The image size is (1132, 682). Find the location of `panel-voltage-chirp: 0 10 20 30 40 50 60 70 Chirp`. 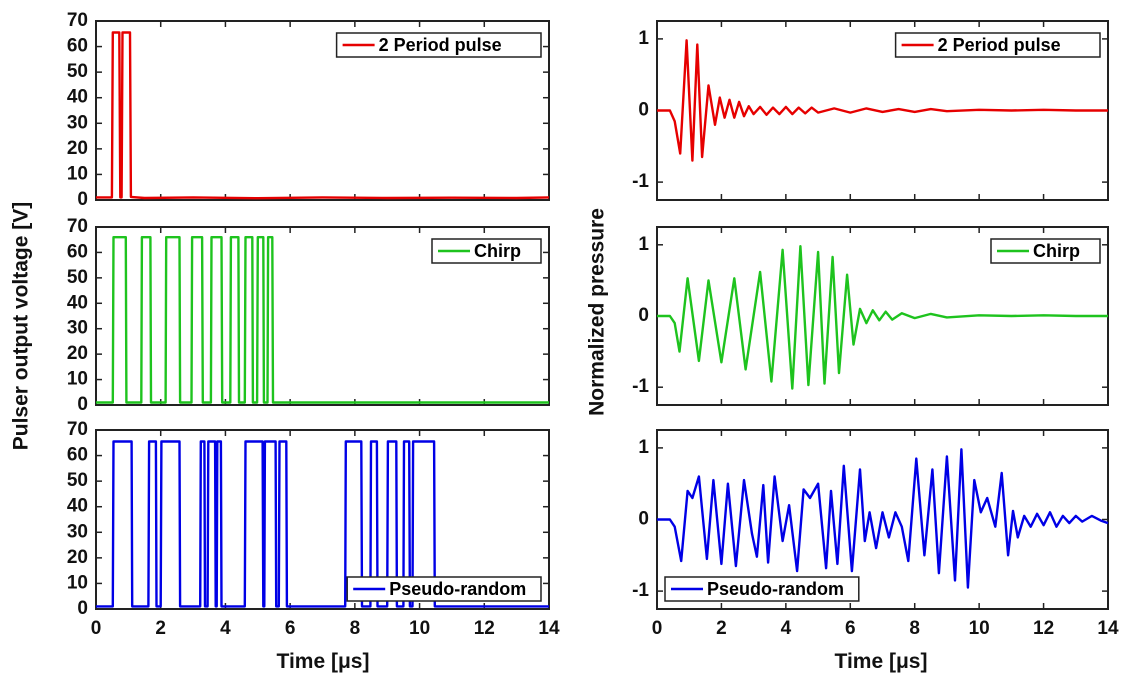

panel-voltage-chirp: 0 10 20 30 40 50 60 70 Chirp is located at coordinates (308, 315).